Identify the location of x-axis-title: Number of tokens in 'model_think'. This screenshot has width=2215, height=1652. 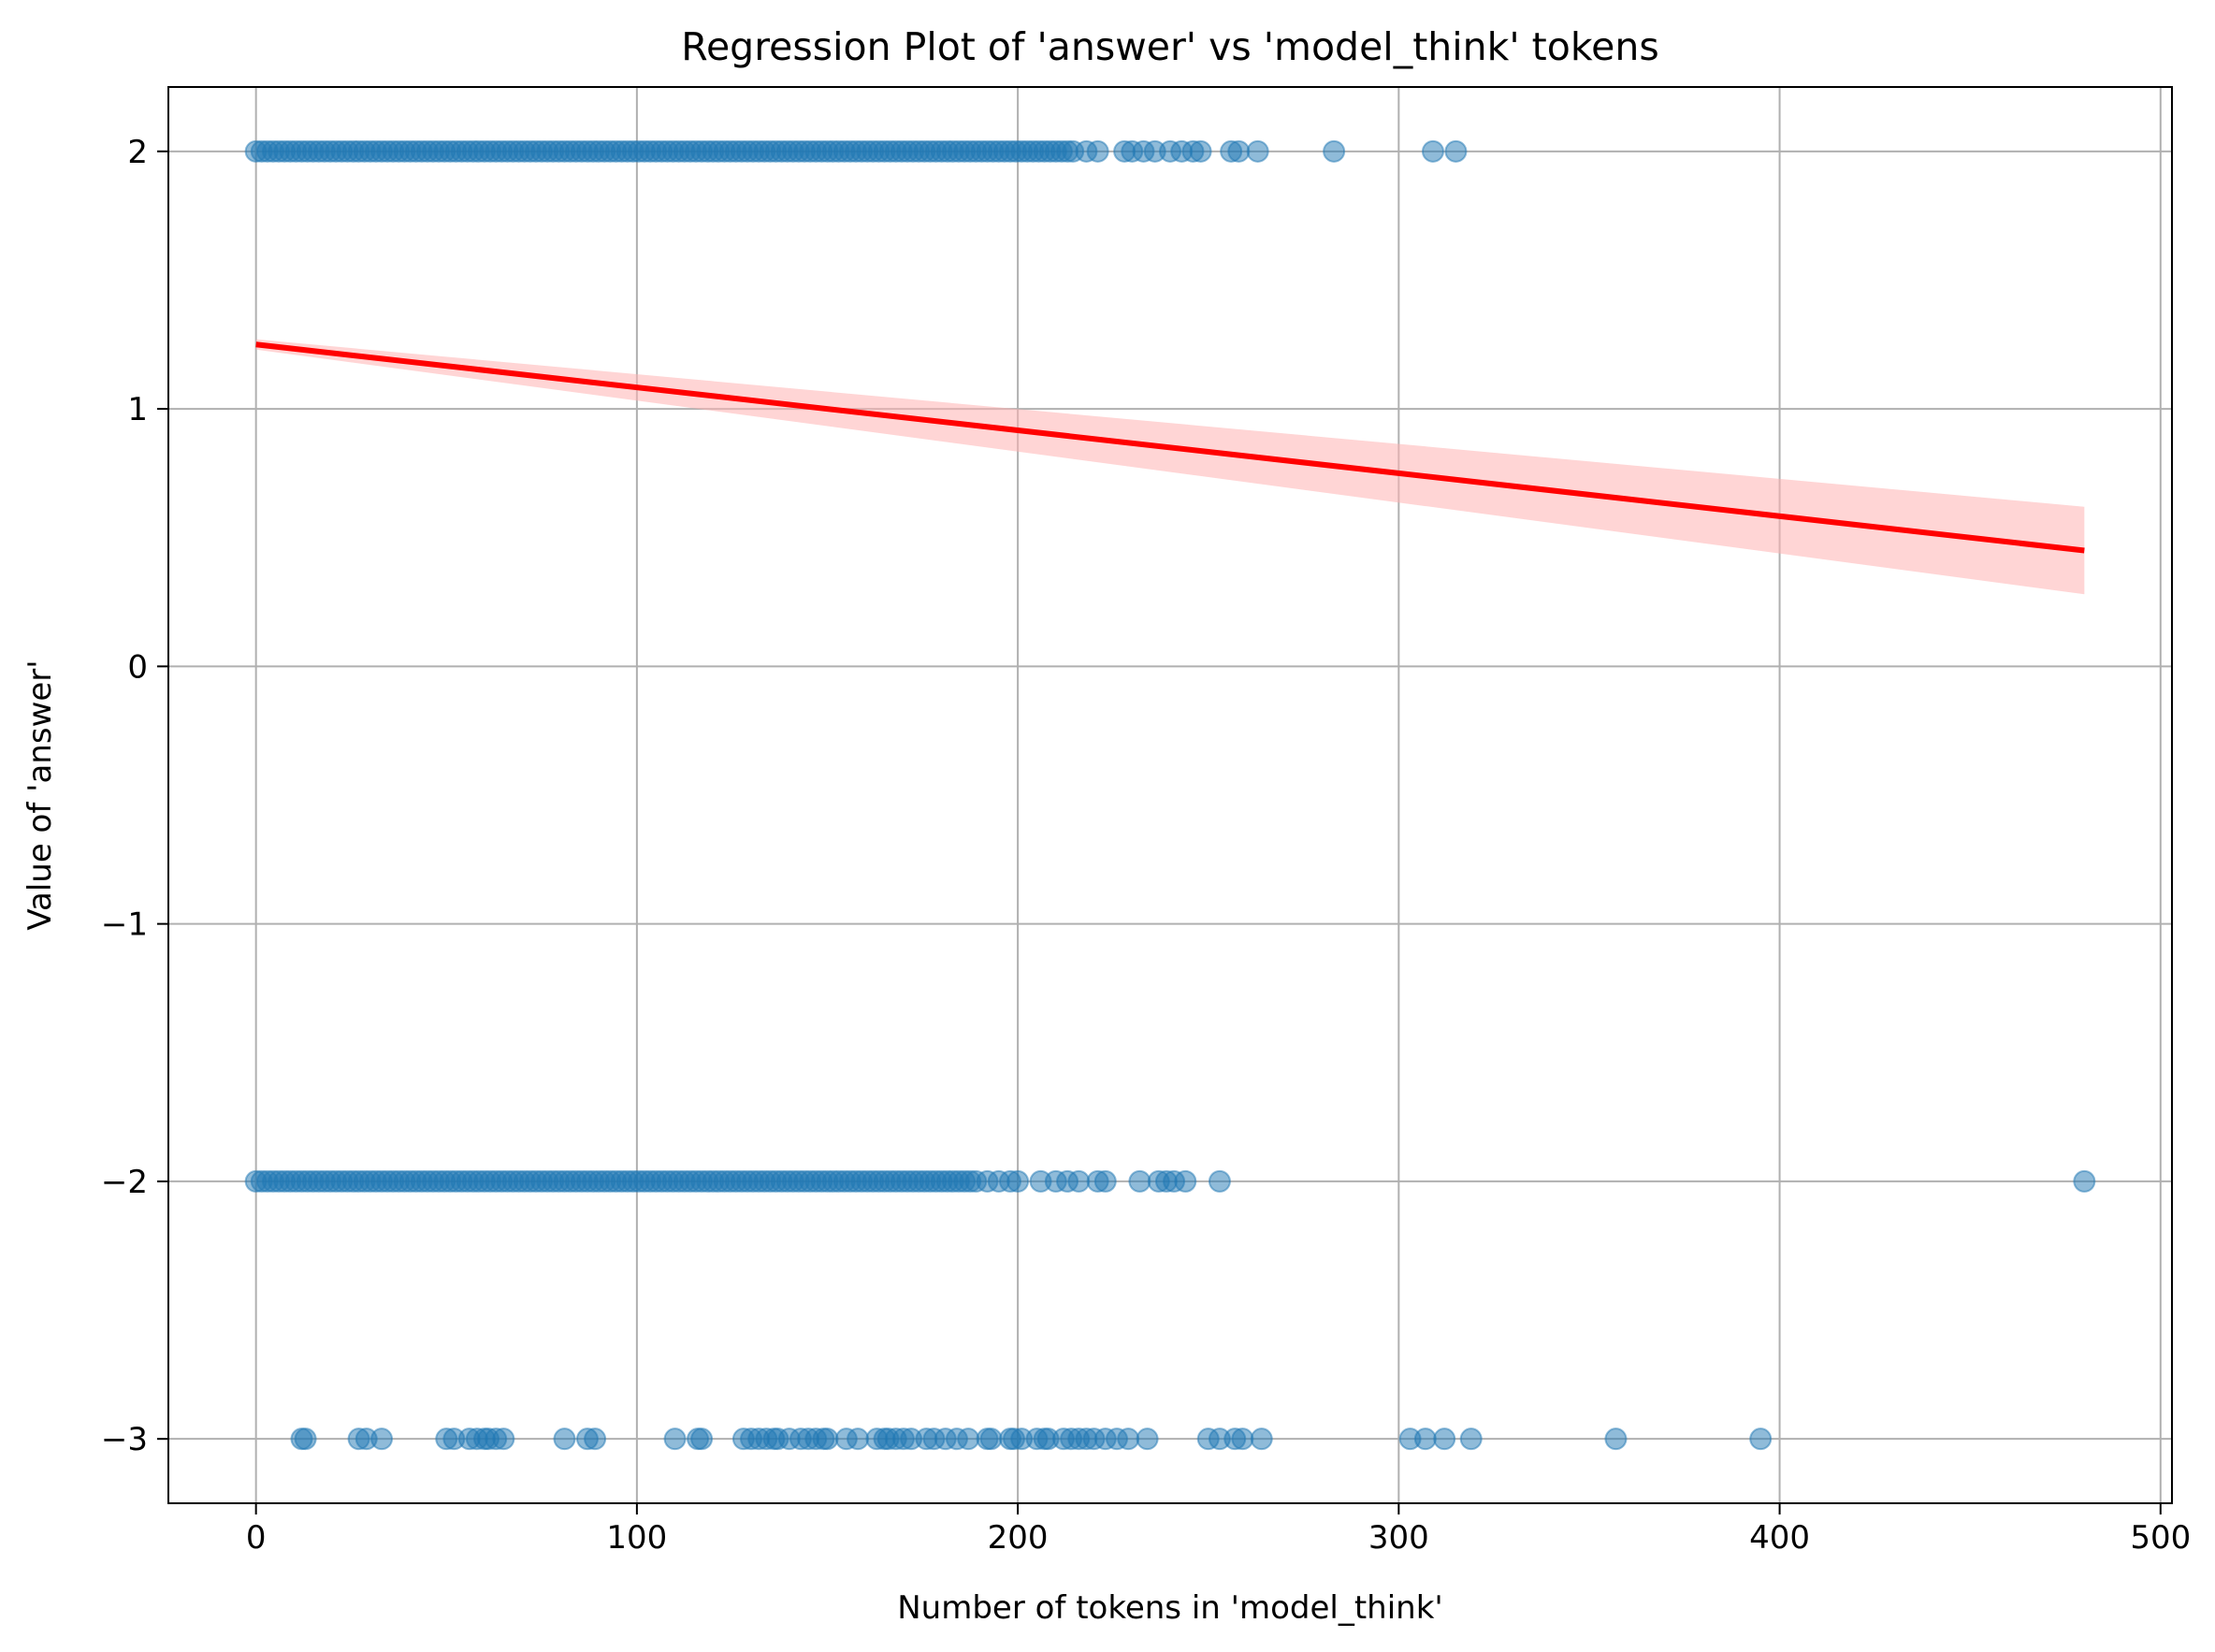
(1170, 1608).